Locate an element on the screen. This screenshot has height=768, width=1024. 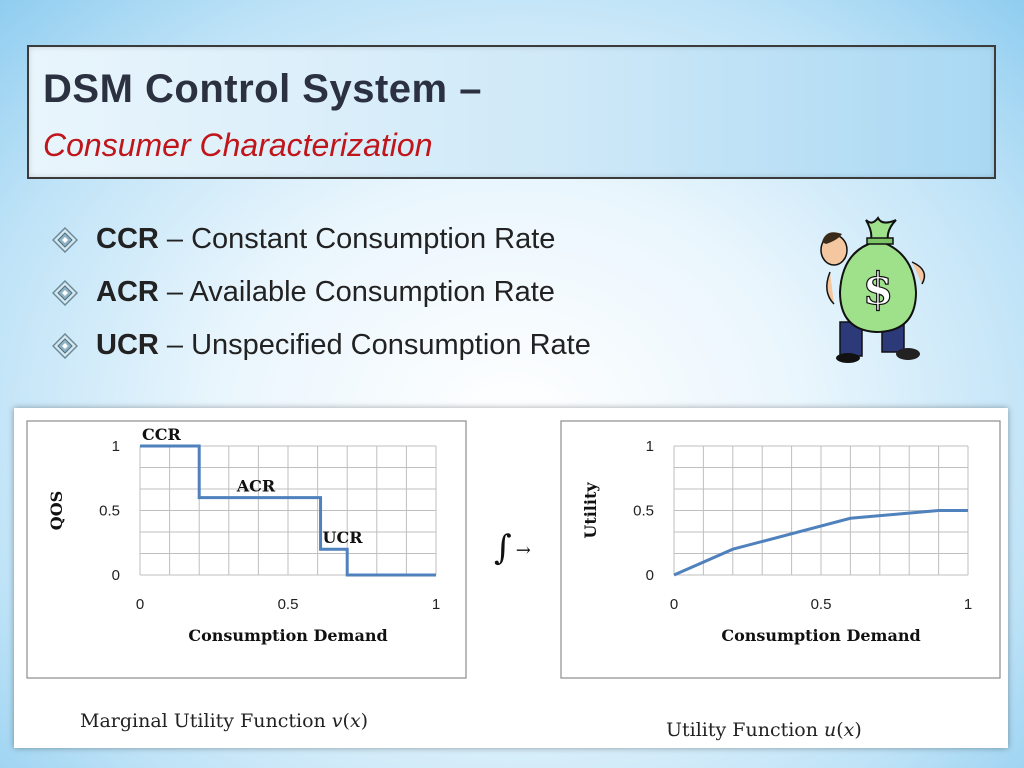
slide-title: DSM Control System – is located at coordinates (262, 89).